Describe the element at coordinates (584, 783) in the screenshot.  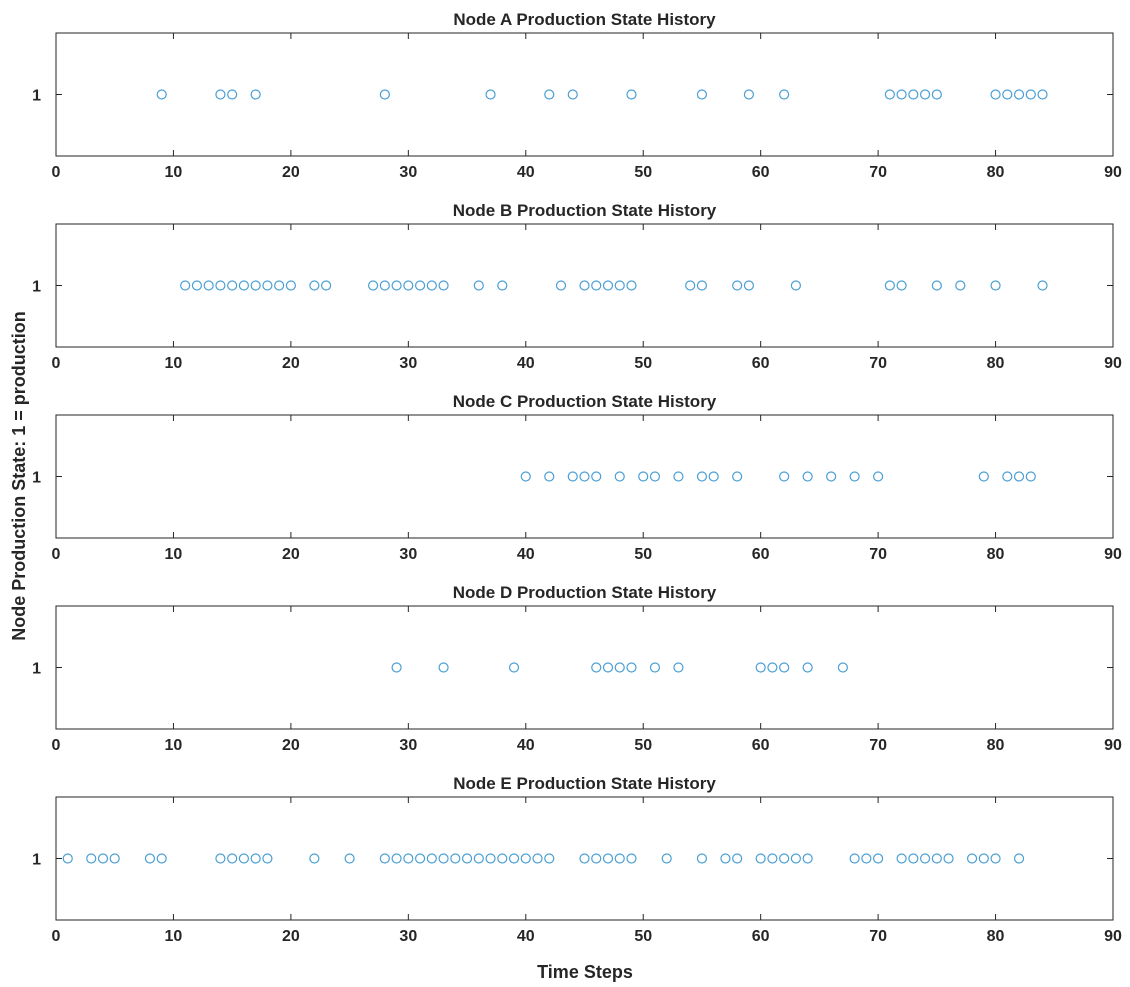
I see `subplot-title: Node E Production State History` at that location.